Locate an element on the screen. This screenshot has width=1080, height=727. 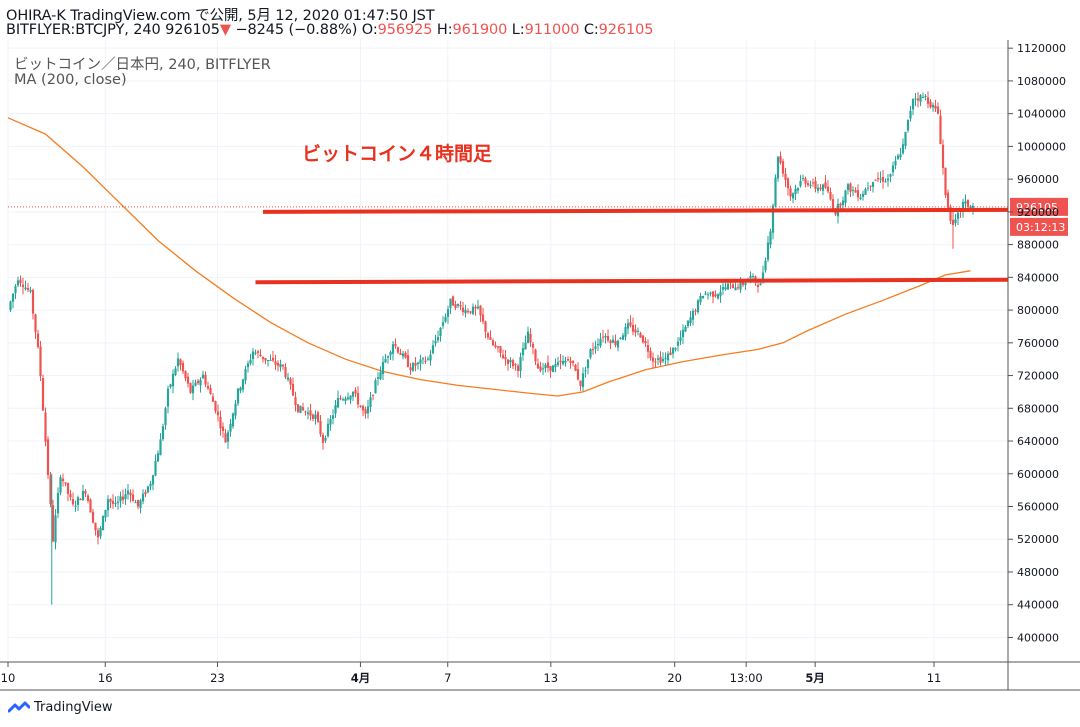
y-tick-label: 840000 is located at coordinates (1038, 277).